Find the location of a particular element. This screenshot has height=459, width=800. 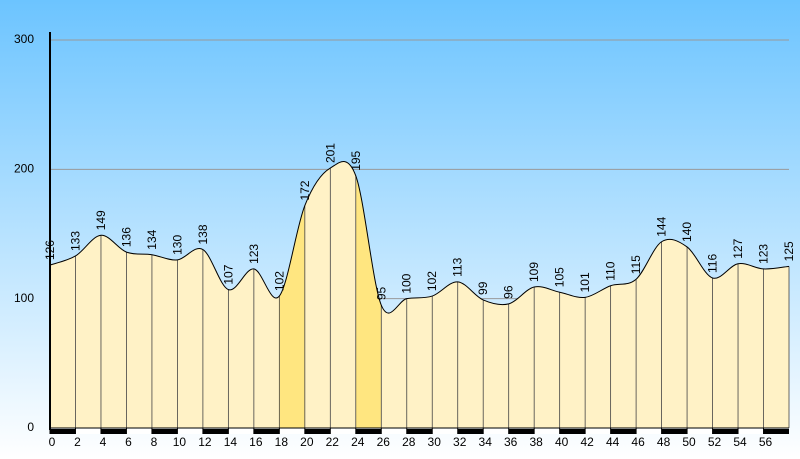

value-label: 115 is located at coordinates (636, 264).